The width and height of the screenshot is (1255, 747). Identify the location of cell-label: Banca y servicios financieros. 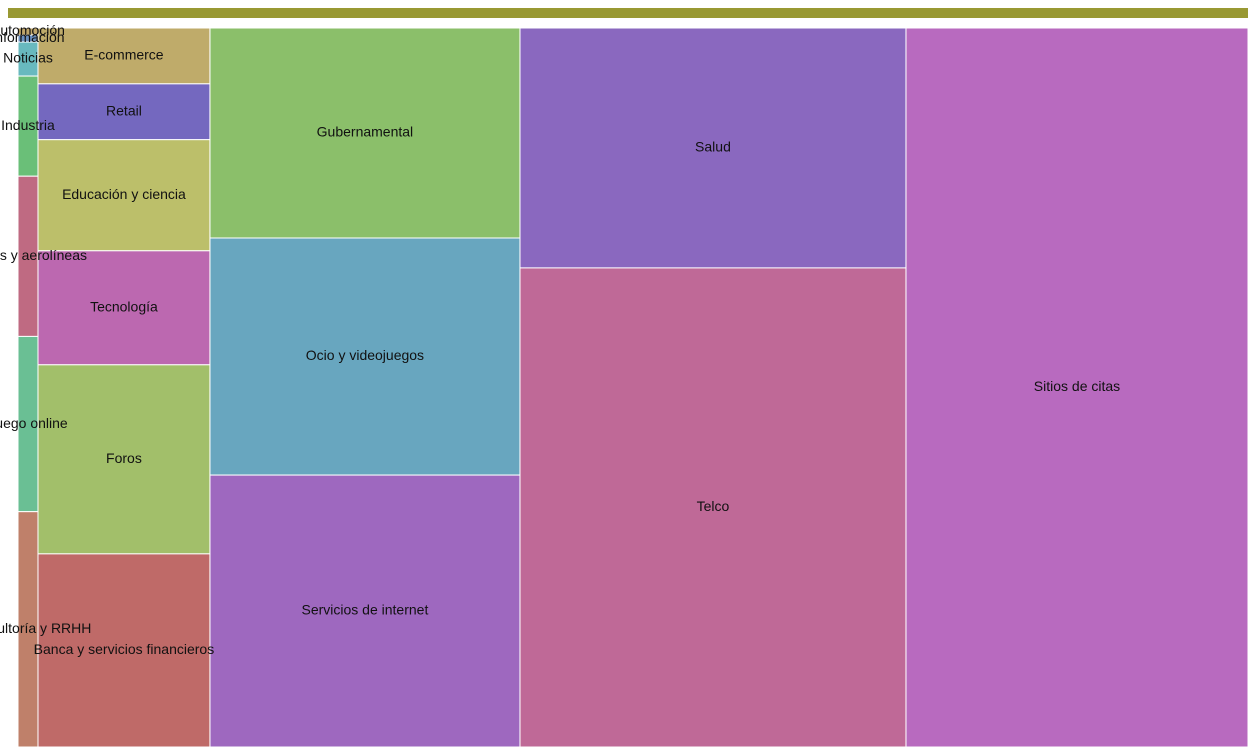
(124, 649).